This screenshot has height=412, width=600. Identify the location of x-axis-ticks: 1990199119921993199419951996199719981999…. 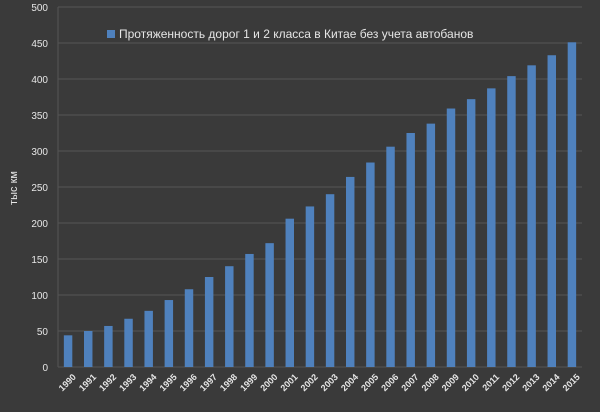
(319, 382).